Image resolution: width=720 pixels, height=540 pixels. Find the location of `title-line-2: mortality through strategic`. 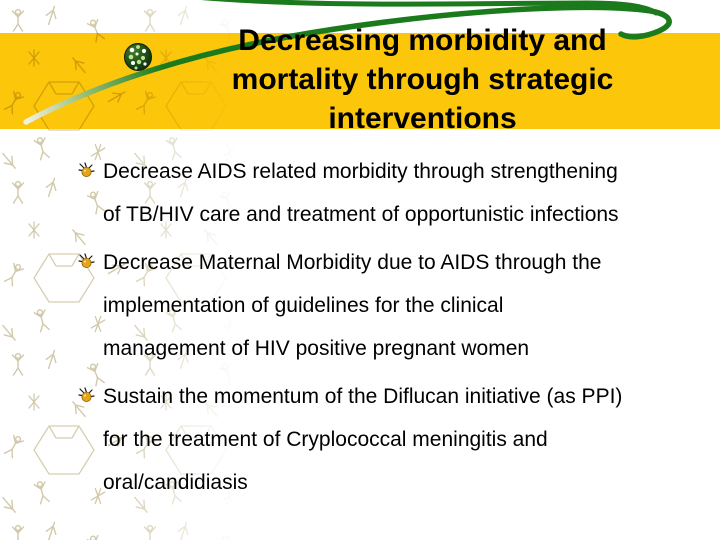

title-line-2: mortality through strategic is located at coordinates (422, 79).